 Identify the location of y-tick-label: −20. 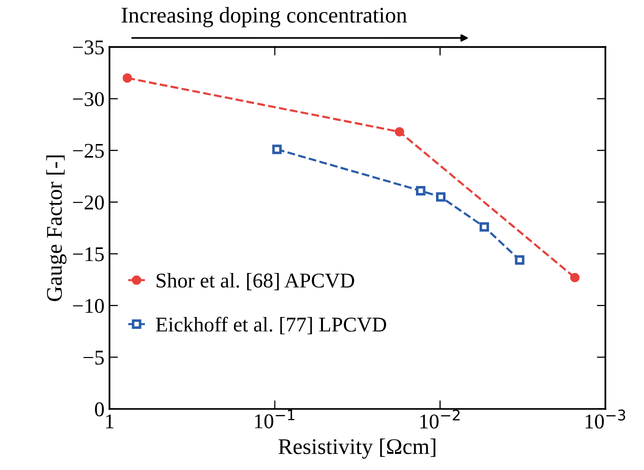
(88, 202).